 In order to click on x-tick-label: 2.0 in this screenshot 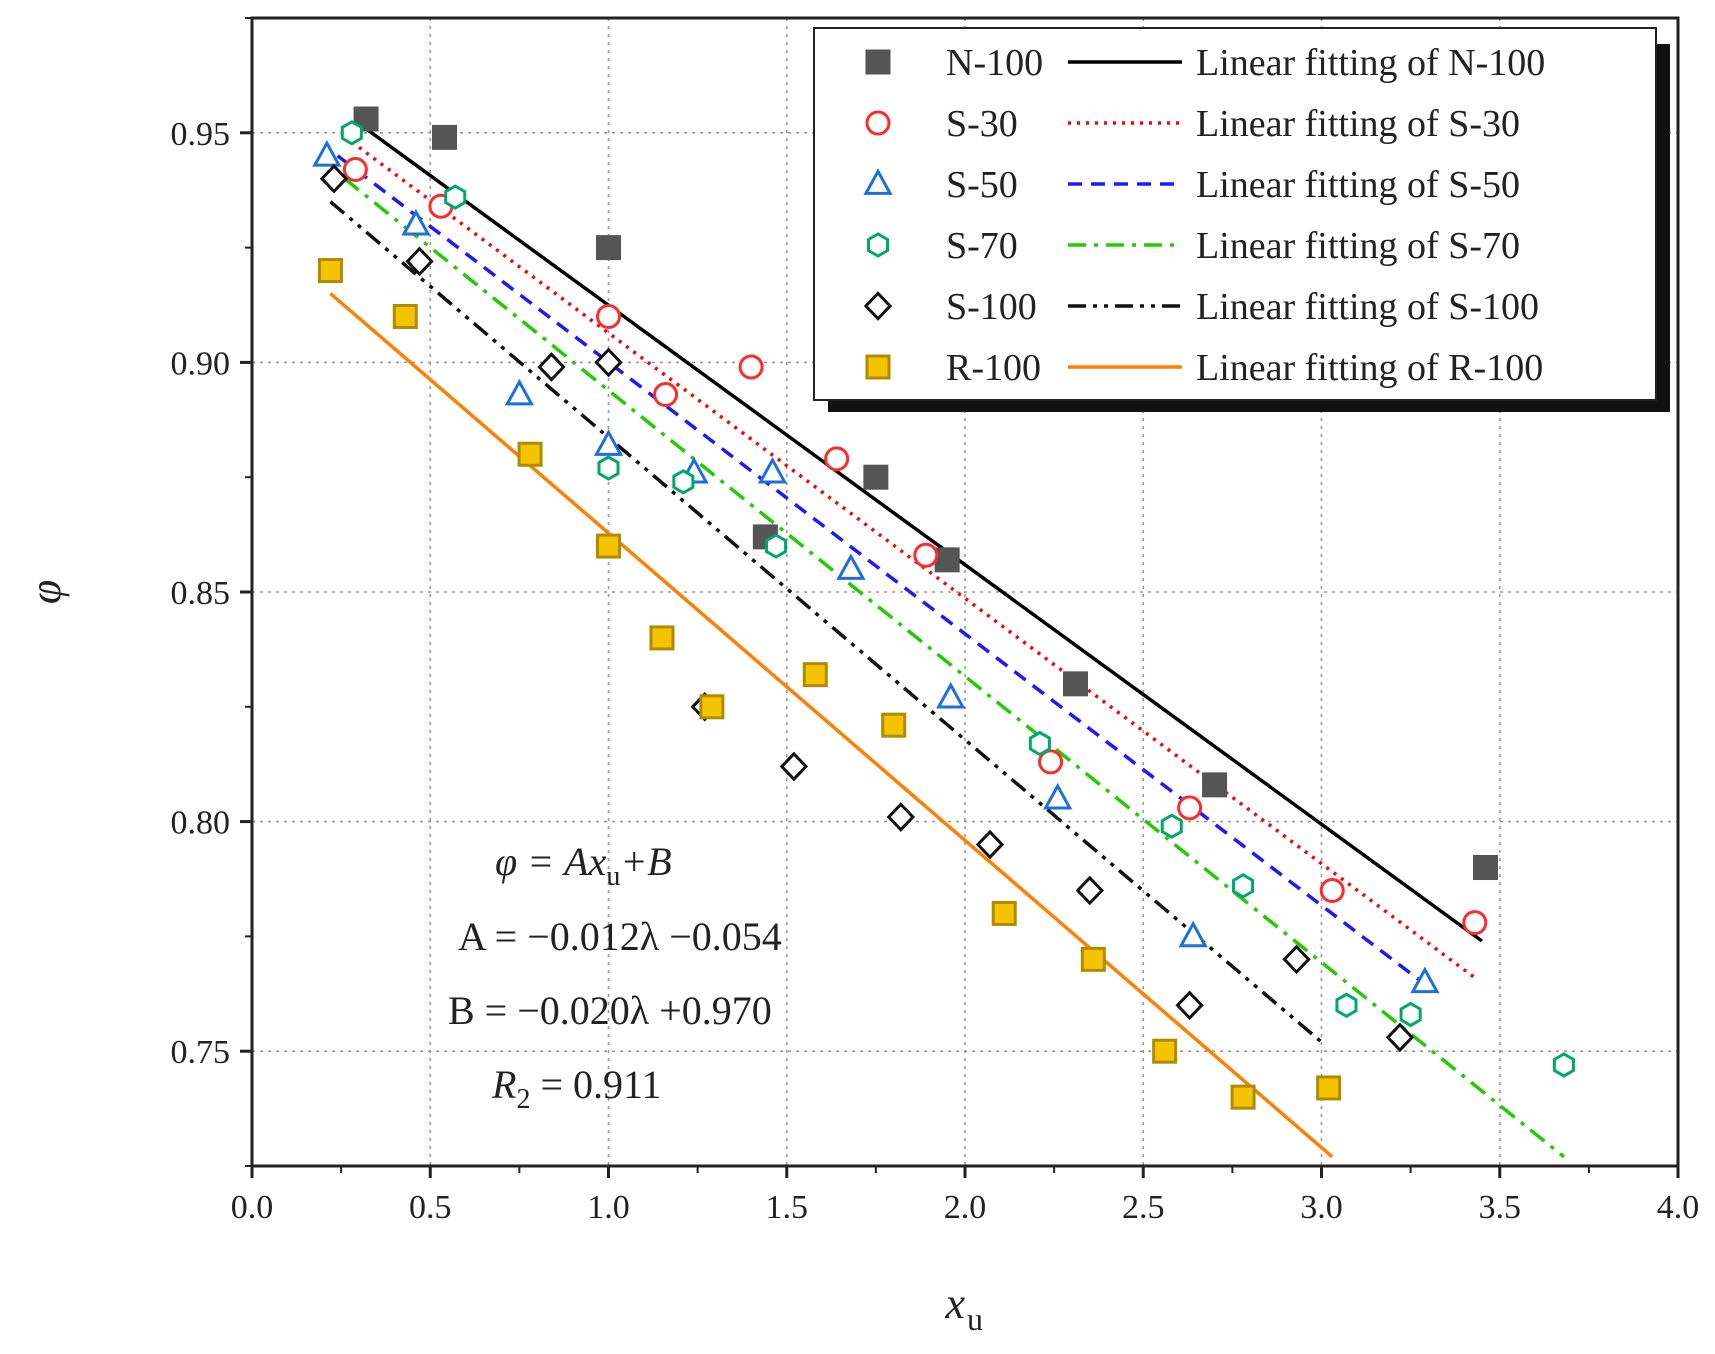, I will do `click(965, 1207)`.